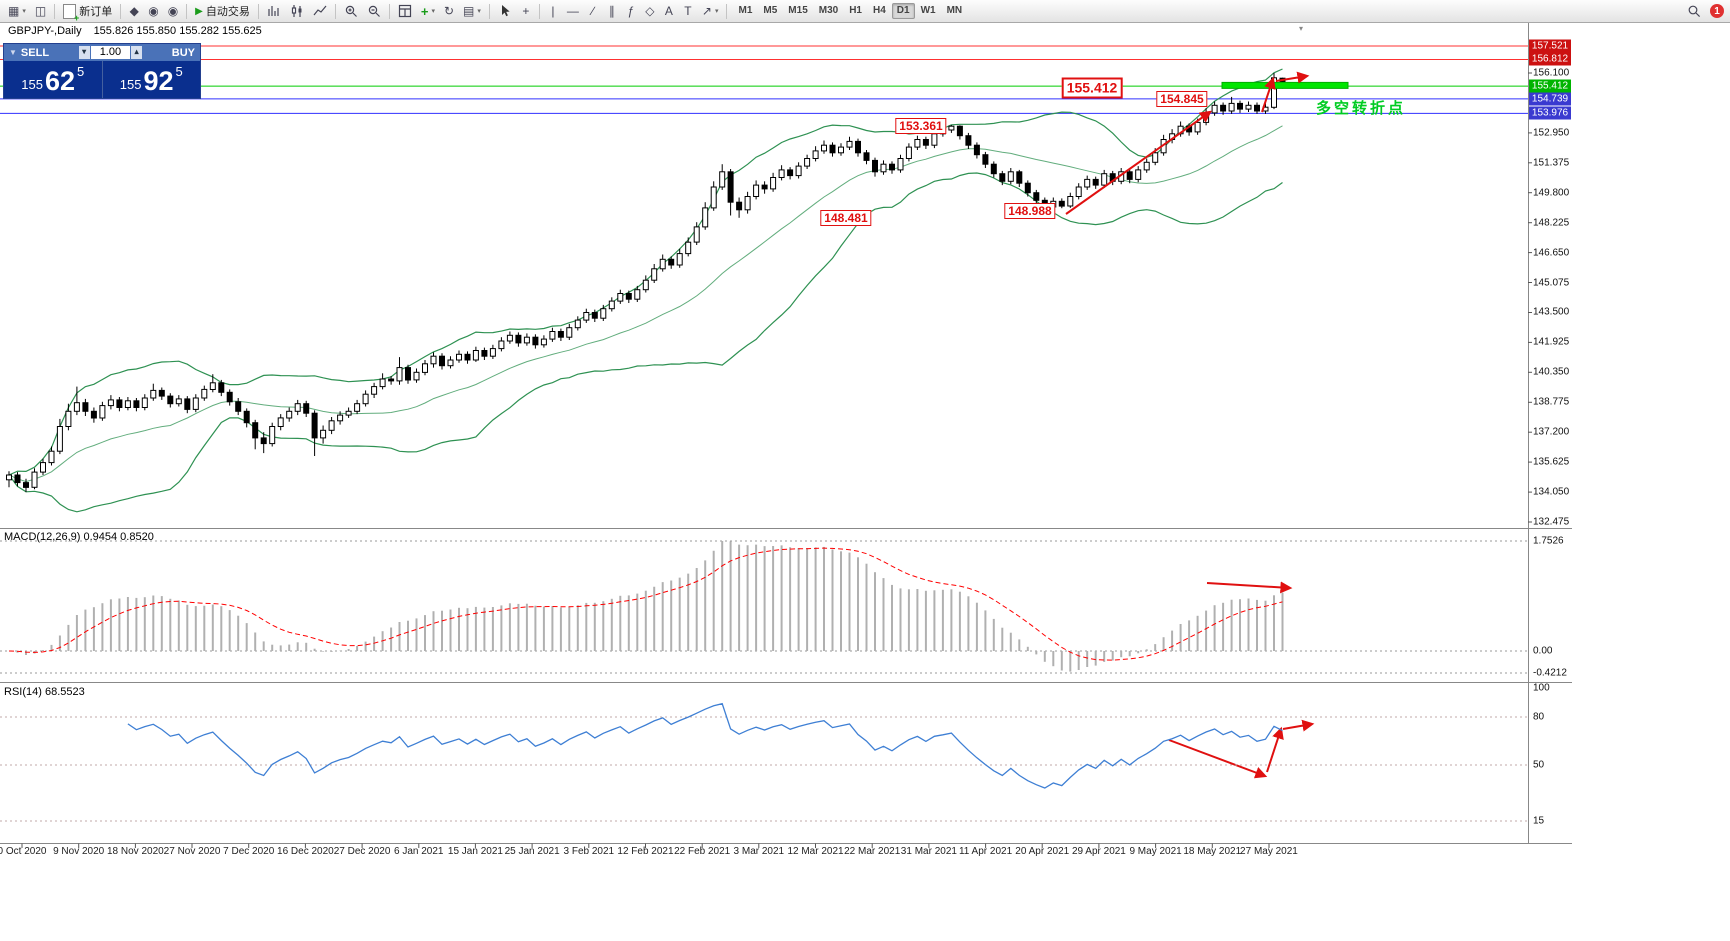  What do you see at coordinates (903, 11) in the screenshot?
I see `timeframe-button-d1: D1` at bounding box center [903, 11].